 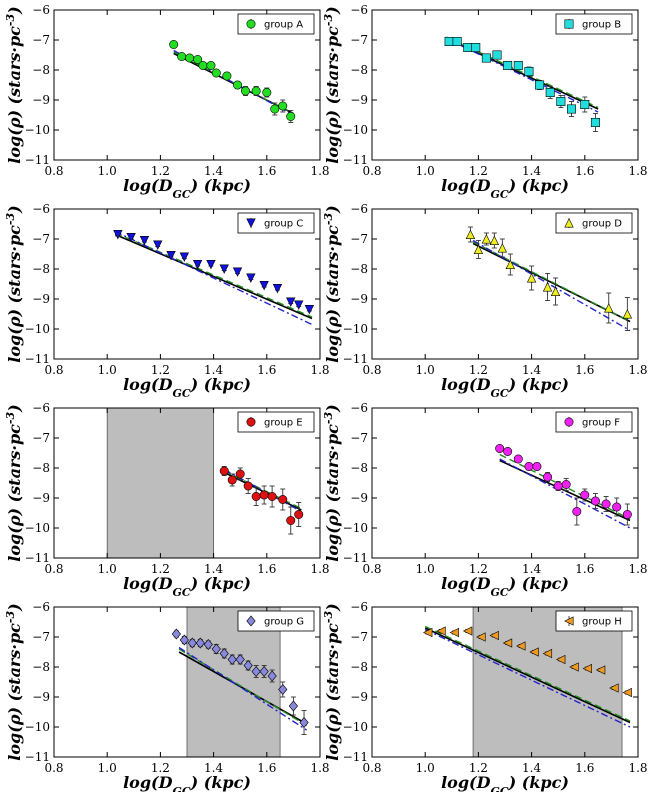 What do you see at coordinates (14, 283) in the screenshot?
I see `y-axis-label: log(ρ) (stars·pc-3)` at bounding box center [14, 283].